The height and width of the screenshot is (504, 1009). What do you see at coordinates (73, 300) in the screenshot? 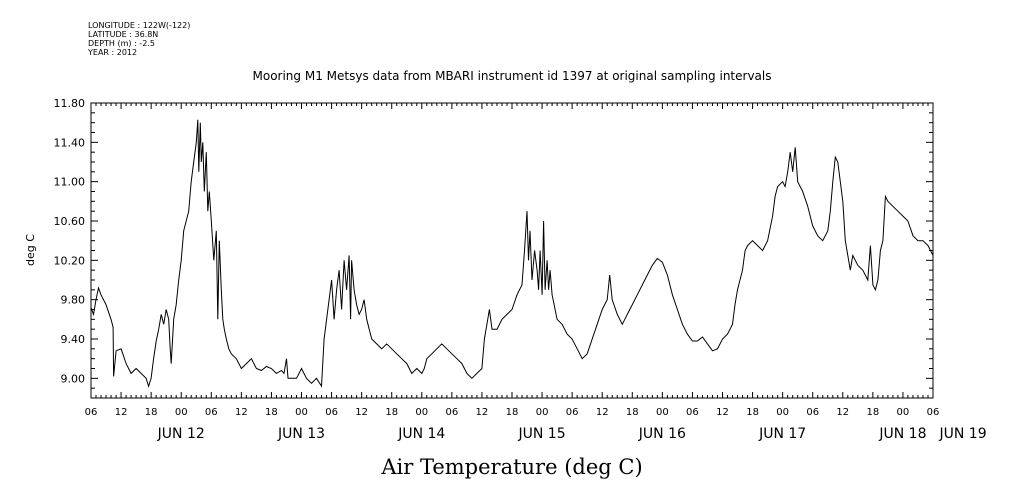
I see `y-tick-label: 9.80` at bounding box center [73, 300].